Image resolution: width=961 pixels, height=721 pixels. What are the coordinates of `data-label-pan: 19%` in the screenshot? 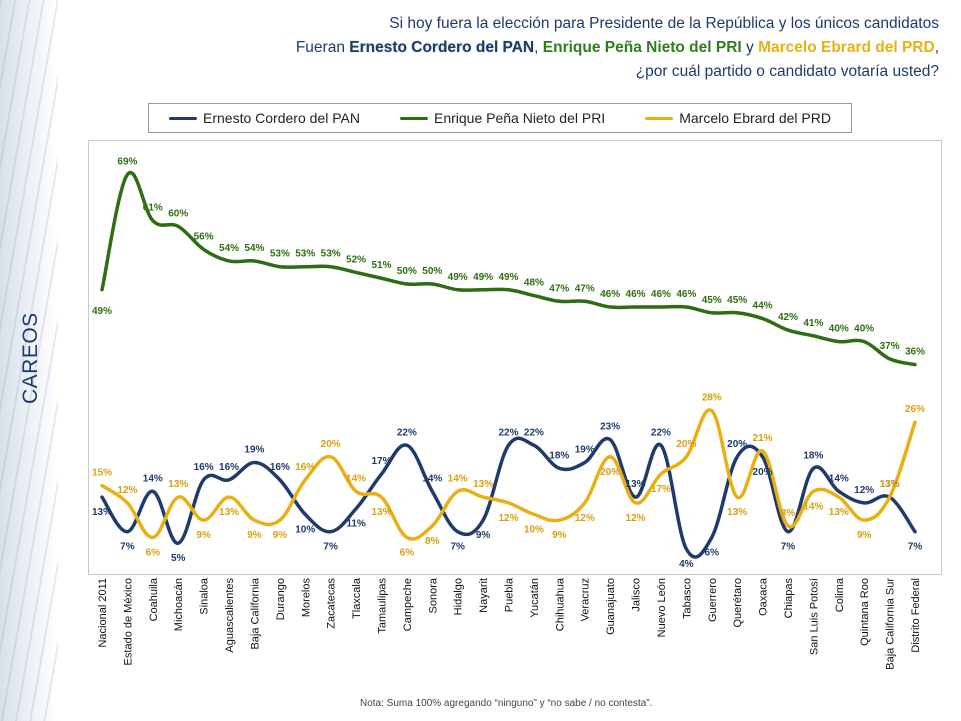 It's located at (585, 450).